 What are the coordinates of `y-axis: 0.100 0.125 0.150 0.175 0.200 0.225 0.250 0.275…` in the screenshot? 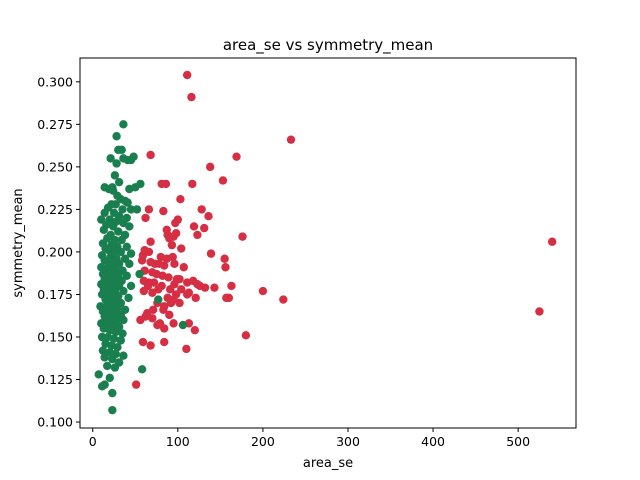 It's located at (58, 252).